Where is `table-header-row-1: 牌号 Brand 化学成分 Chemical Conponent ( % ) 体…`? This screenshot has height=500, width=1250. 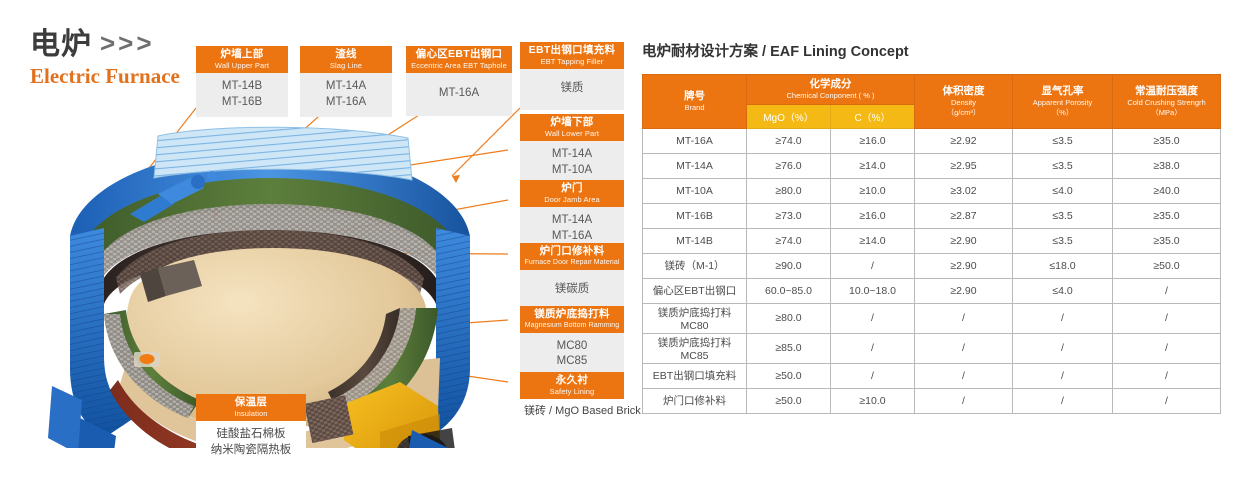 table-header-row-1: 牌号 Brand 化学成分 Chemical Conponent ( % ) 体… is located at coordinates (931, 101).